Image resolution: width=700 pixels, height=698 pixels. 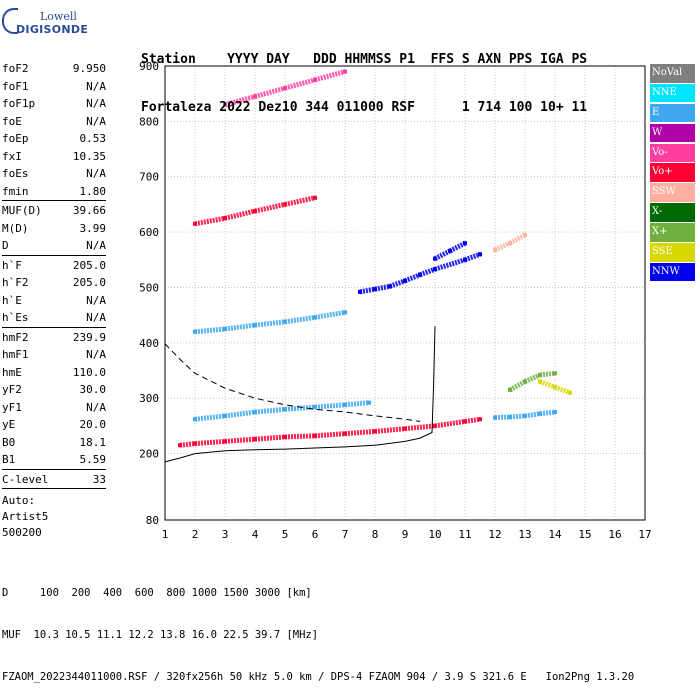 I want to click on y-tick-label: 700, so click(x=149, y=177).